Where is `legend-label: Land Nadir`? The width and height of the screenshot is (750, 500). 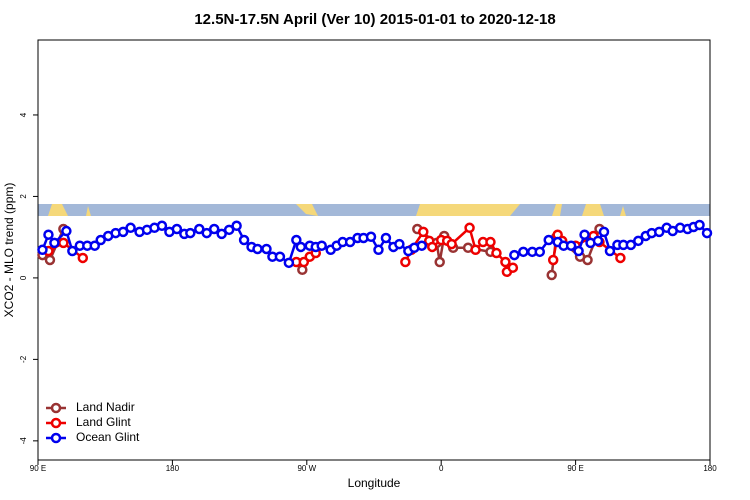 legend-label: Land Nadir is located at coordinates (105, 407).